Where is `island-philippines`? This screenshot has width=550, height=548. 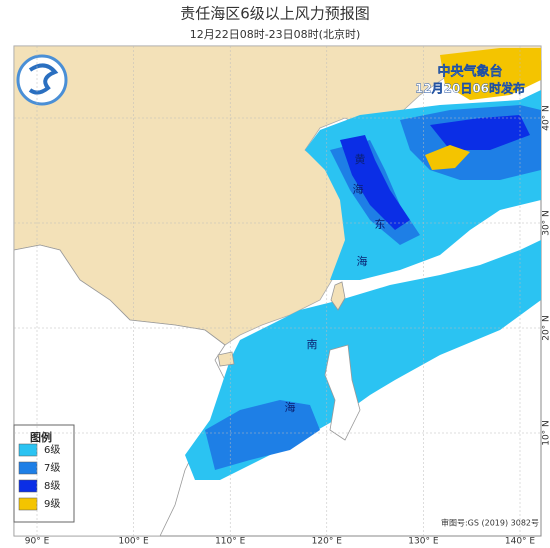
island-philippines is located at coordinates (342, 392).